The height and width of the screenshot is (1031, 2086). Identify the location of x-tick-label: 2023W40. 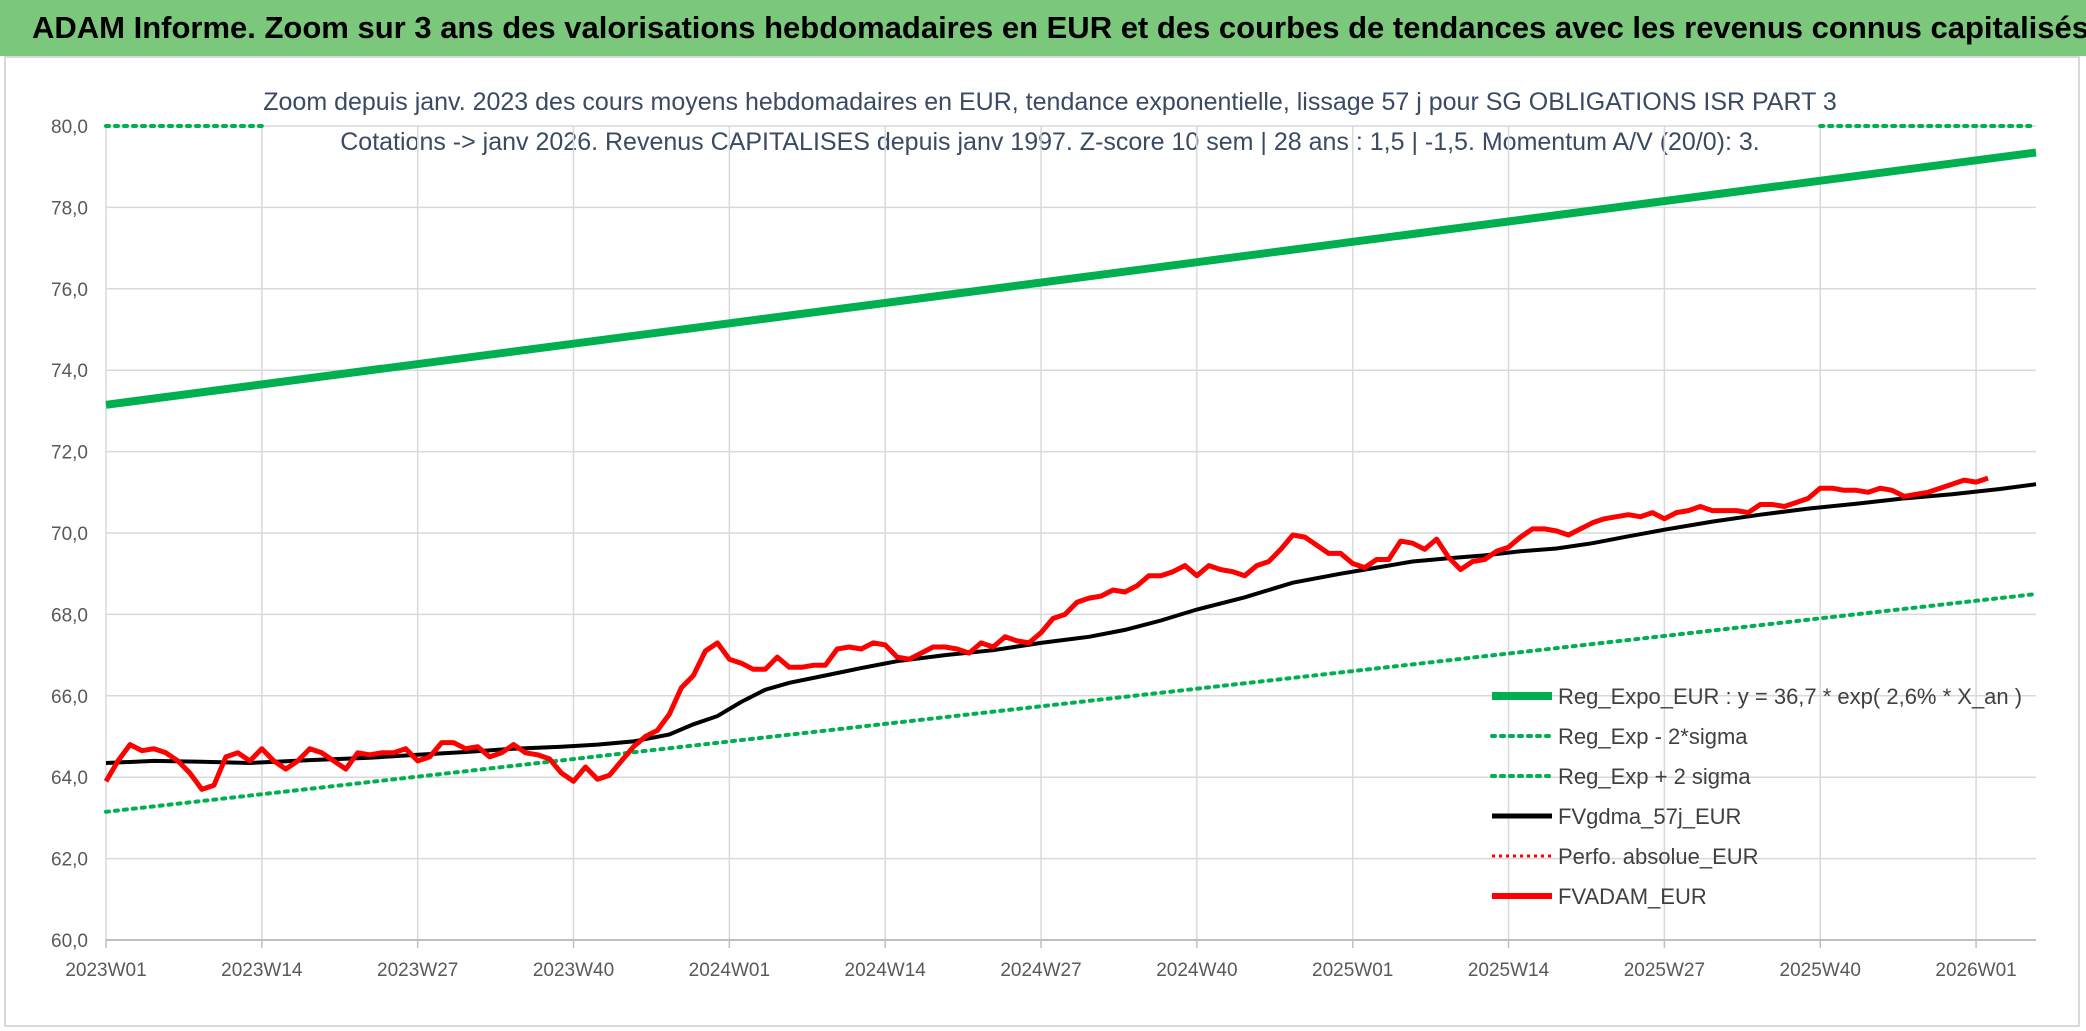
(573, 970).